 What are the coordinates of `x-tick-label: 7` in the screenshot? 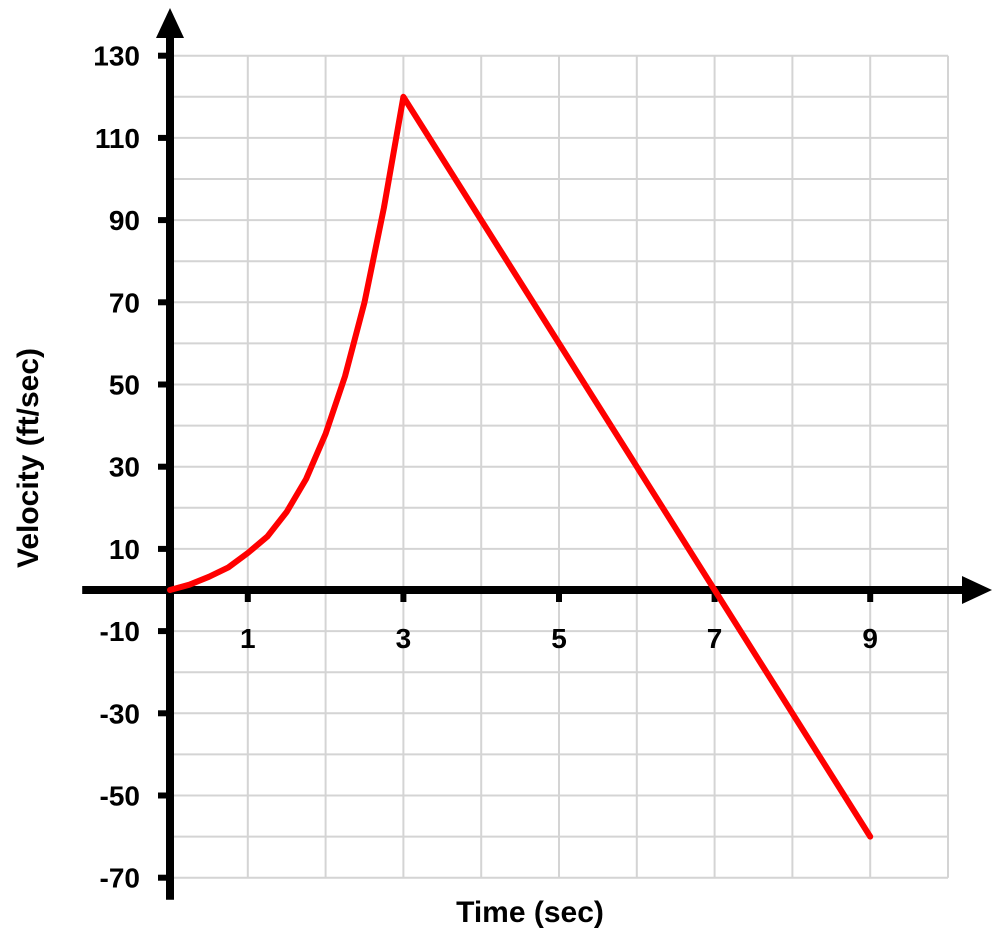 It's located at (715, 638).